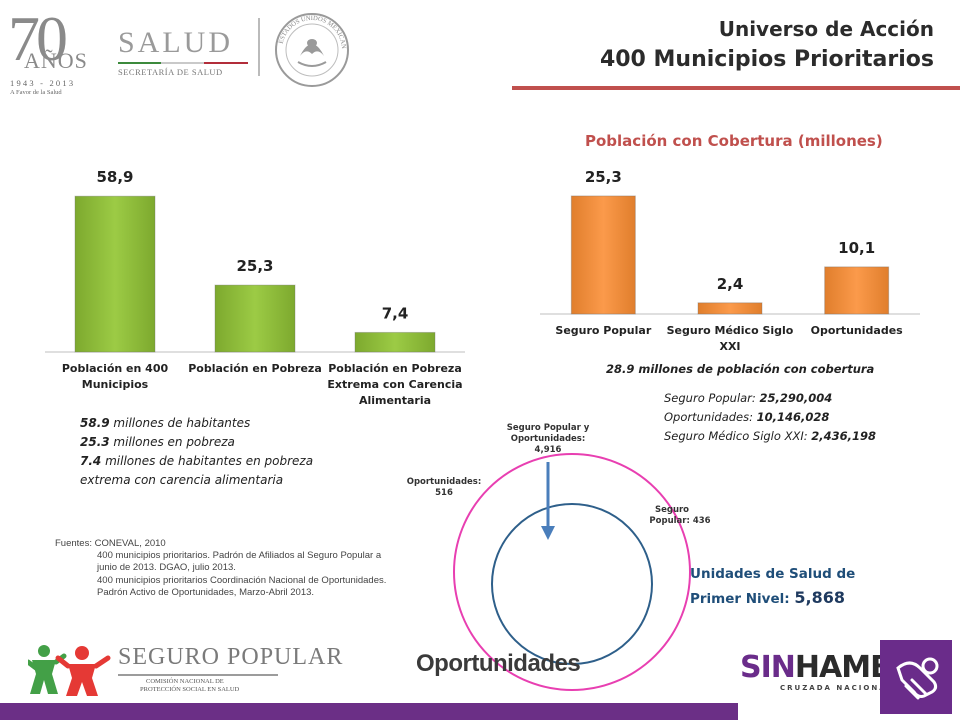  Describe the element at coordinates (444, 482) in the screenshot. I see `venn-oport-label: Oportunidades:` at that location.